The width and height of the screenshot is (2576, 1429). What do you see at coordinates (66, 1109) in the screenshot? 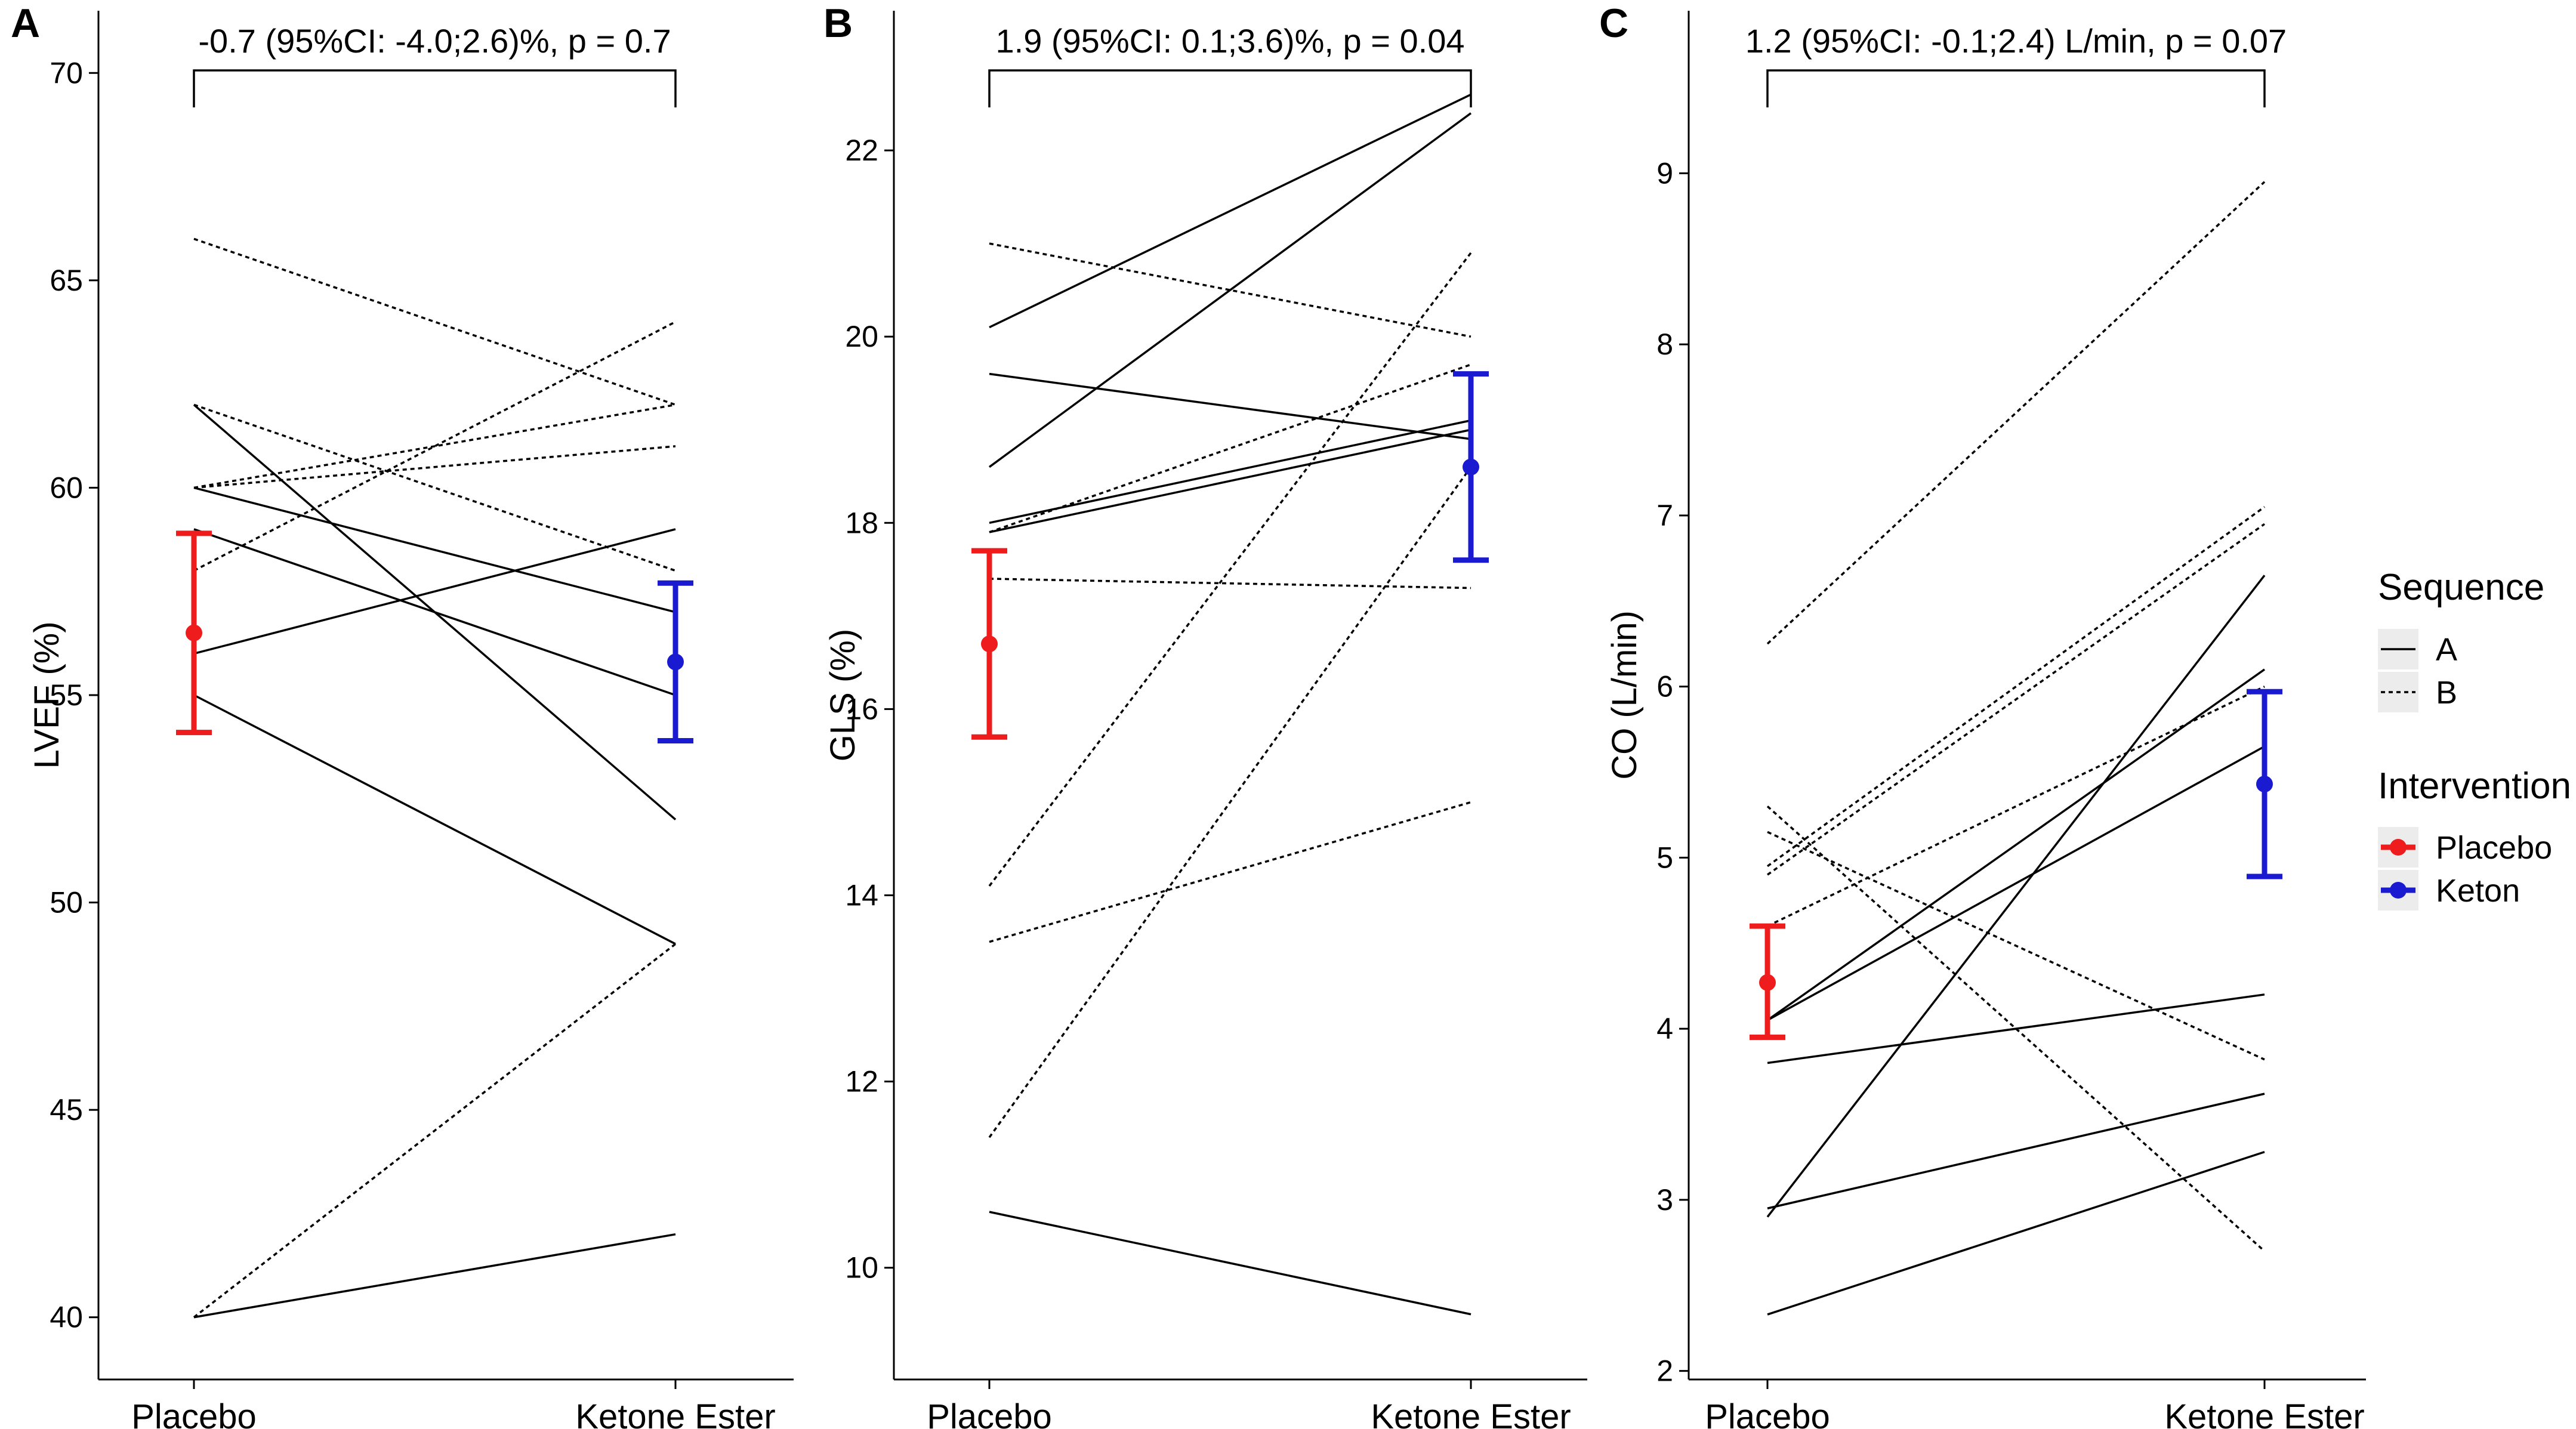
I see `y-tick-label: 45` at bounding box center [66, 1109].